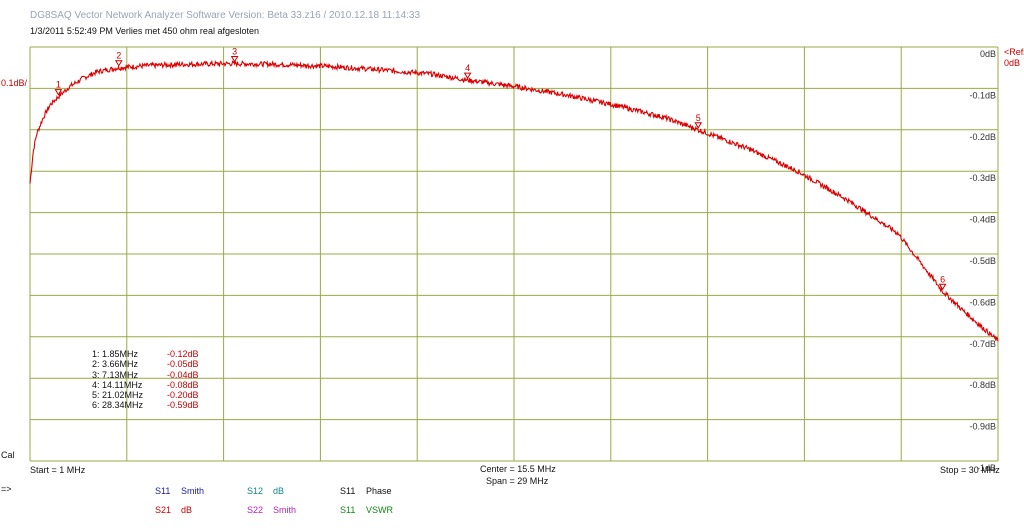 This screenshot has height=528, width=1024. Describe the element at coordinates (14, 83) in the screenshot. I see `scale-per-division: 0.1dB/` at that location.